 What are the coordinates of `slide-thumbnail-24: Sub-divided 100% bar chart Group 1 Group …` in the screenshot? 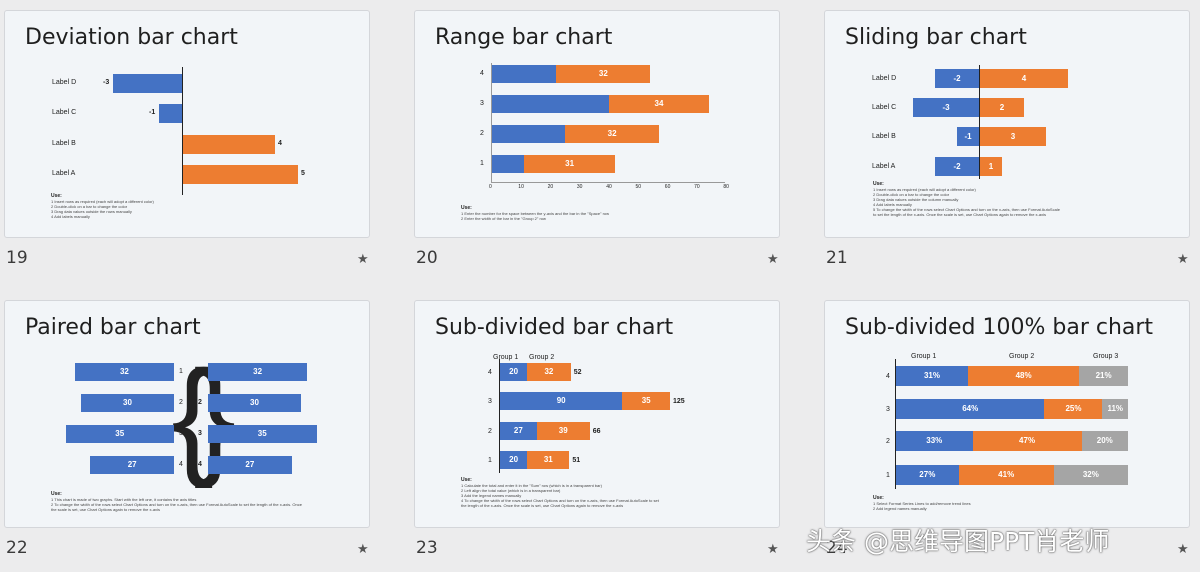 It's located at (1007, 414).